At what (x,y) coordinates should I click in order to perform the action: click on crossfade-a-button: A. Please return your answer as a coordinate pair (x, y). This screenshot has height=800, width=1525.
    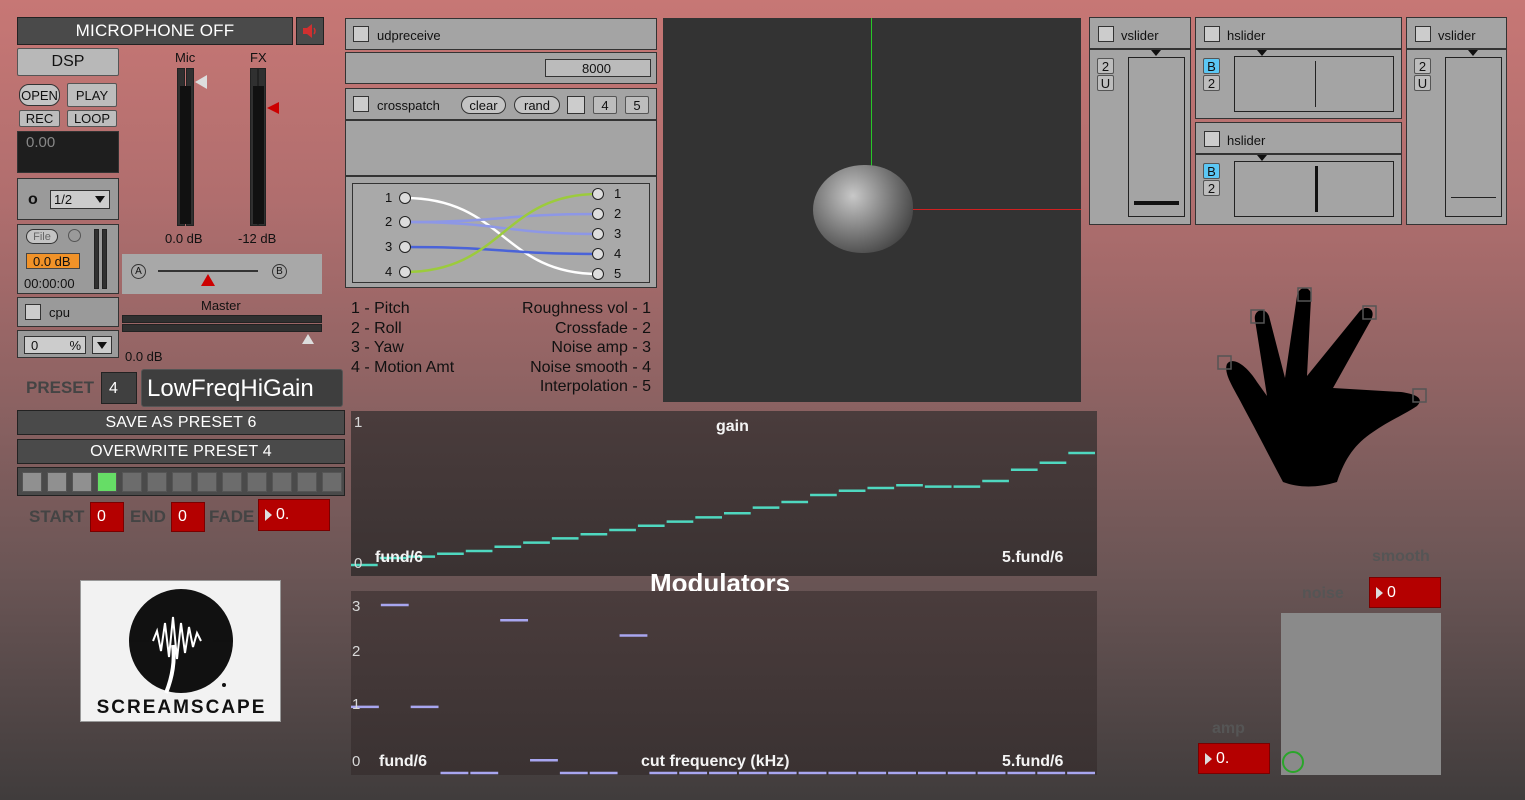
    Looking at the image, I should click on (138, 271).